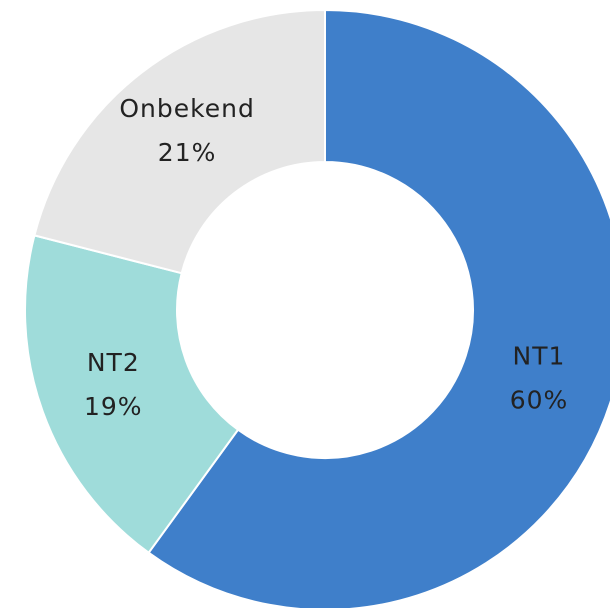  I want to click on segment-label: NT1, so click(539, 356).